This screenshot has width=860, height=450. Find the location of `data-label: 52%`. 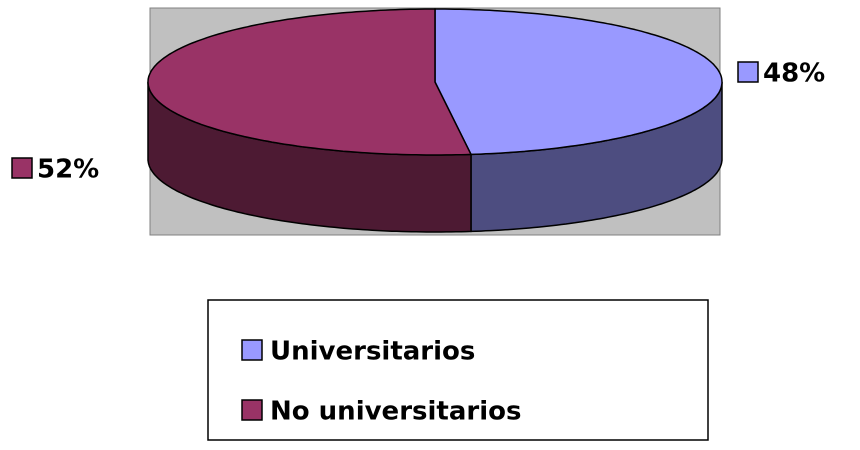

data-label: 52% is located at coordinates (68, 170).